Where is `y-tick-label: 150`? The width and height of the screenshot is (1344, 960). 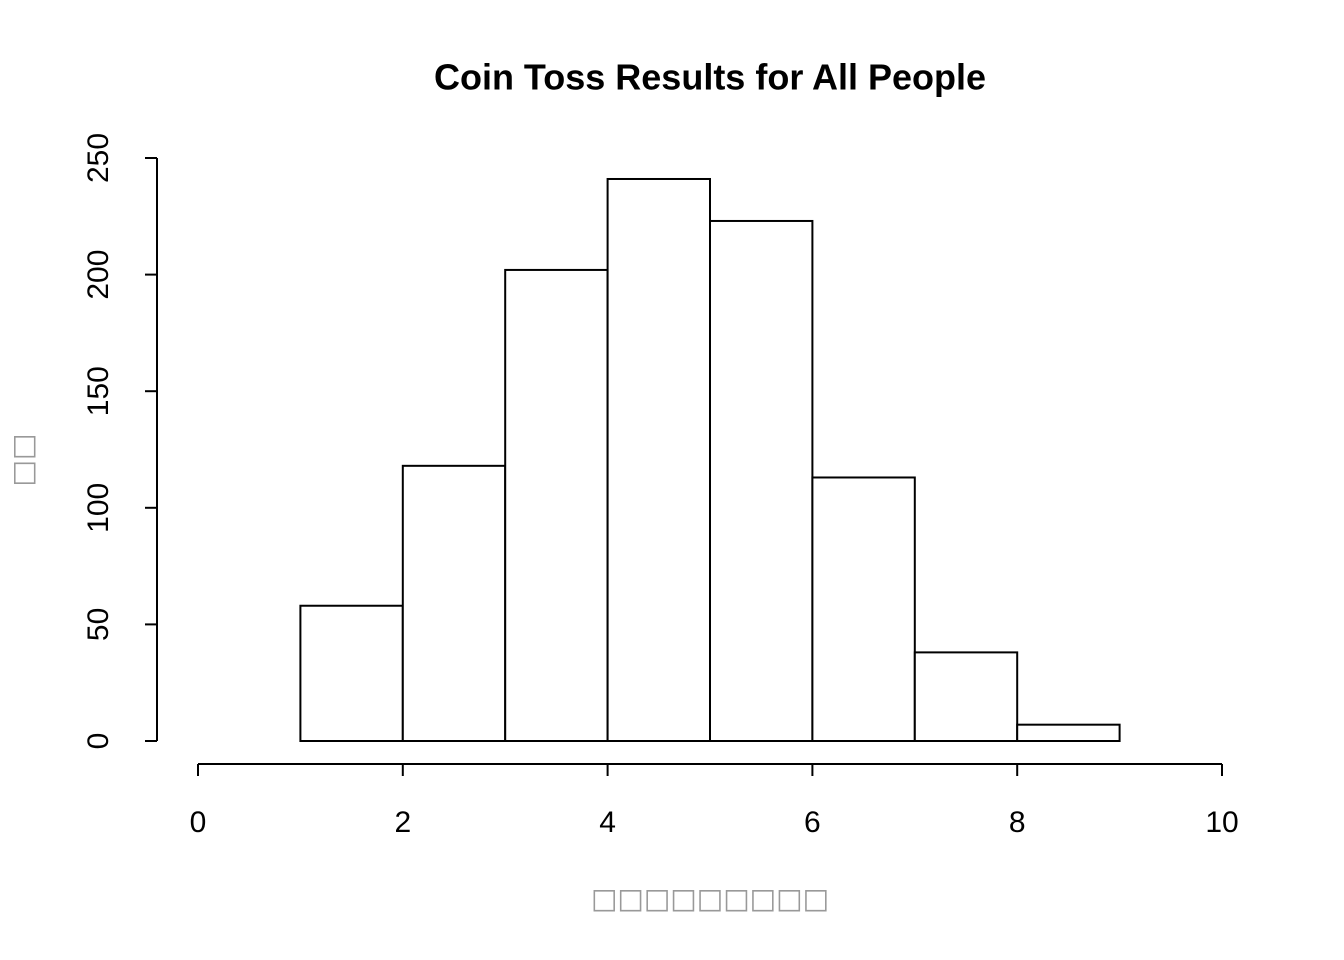 y-tick-label: 150 is located at coordinates (98, 391).